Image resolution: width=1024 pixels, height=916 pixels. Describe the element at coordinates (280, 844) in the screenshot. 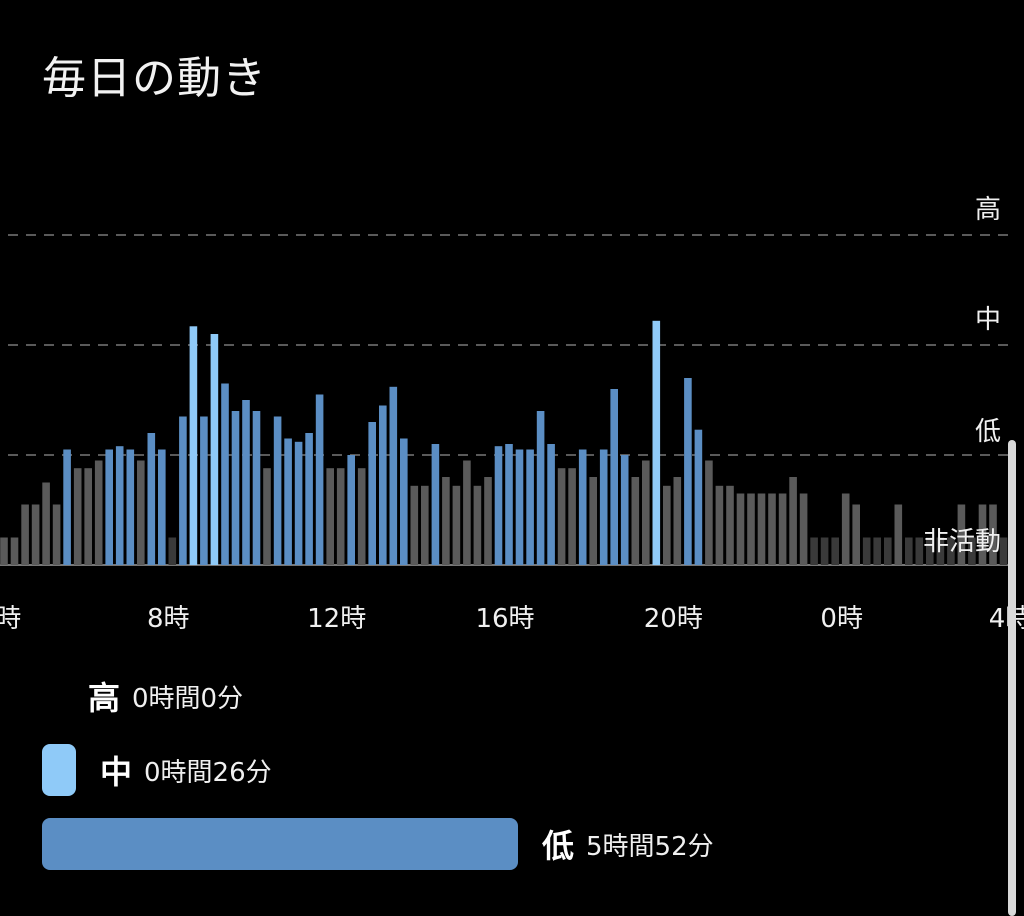

I see `legend-low-swatch` at that location.